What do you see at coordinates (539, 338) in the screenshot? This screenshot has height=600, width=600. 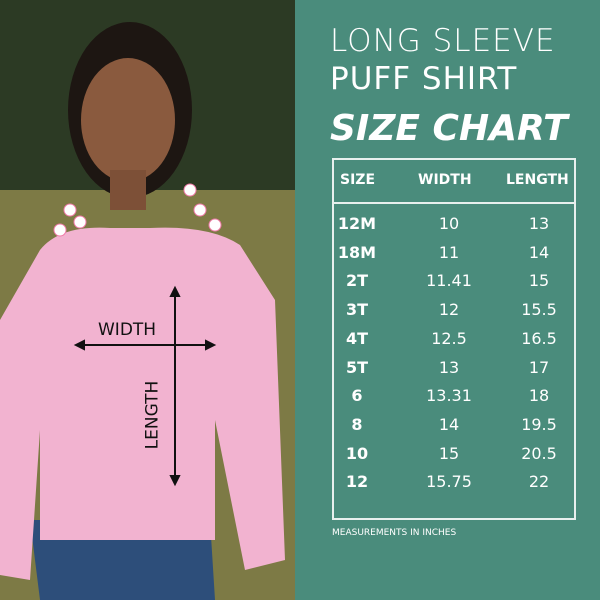 I see `length-cell: 16.5` at bounding box center [539, 338].